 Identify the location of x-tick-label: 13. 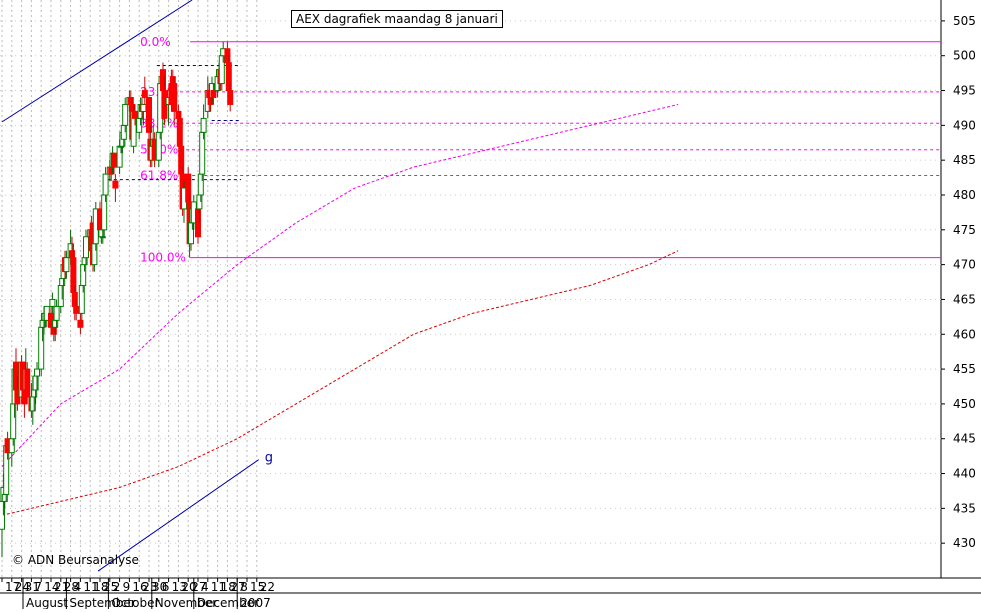
(179, 587).